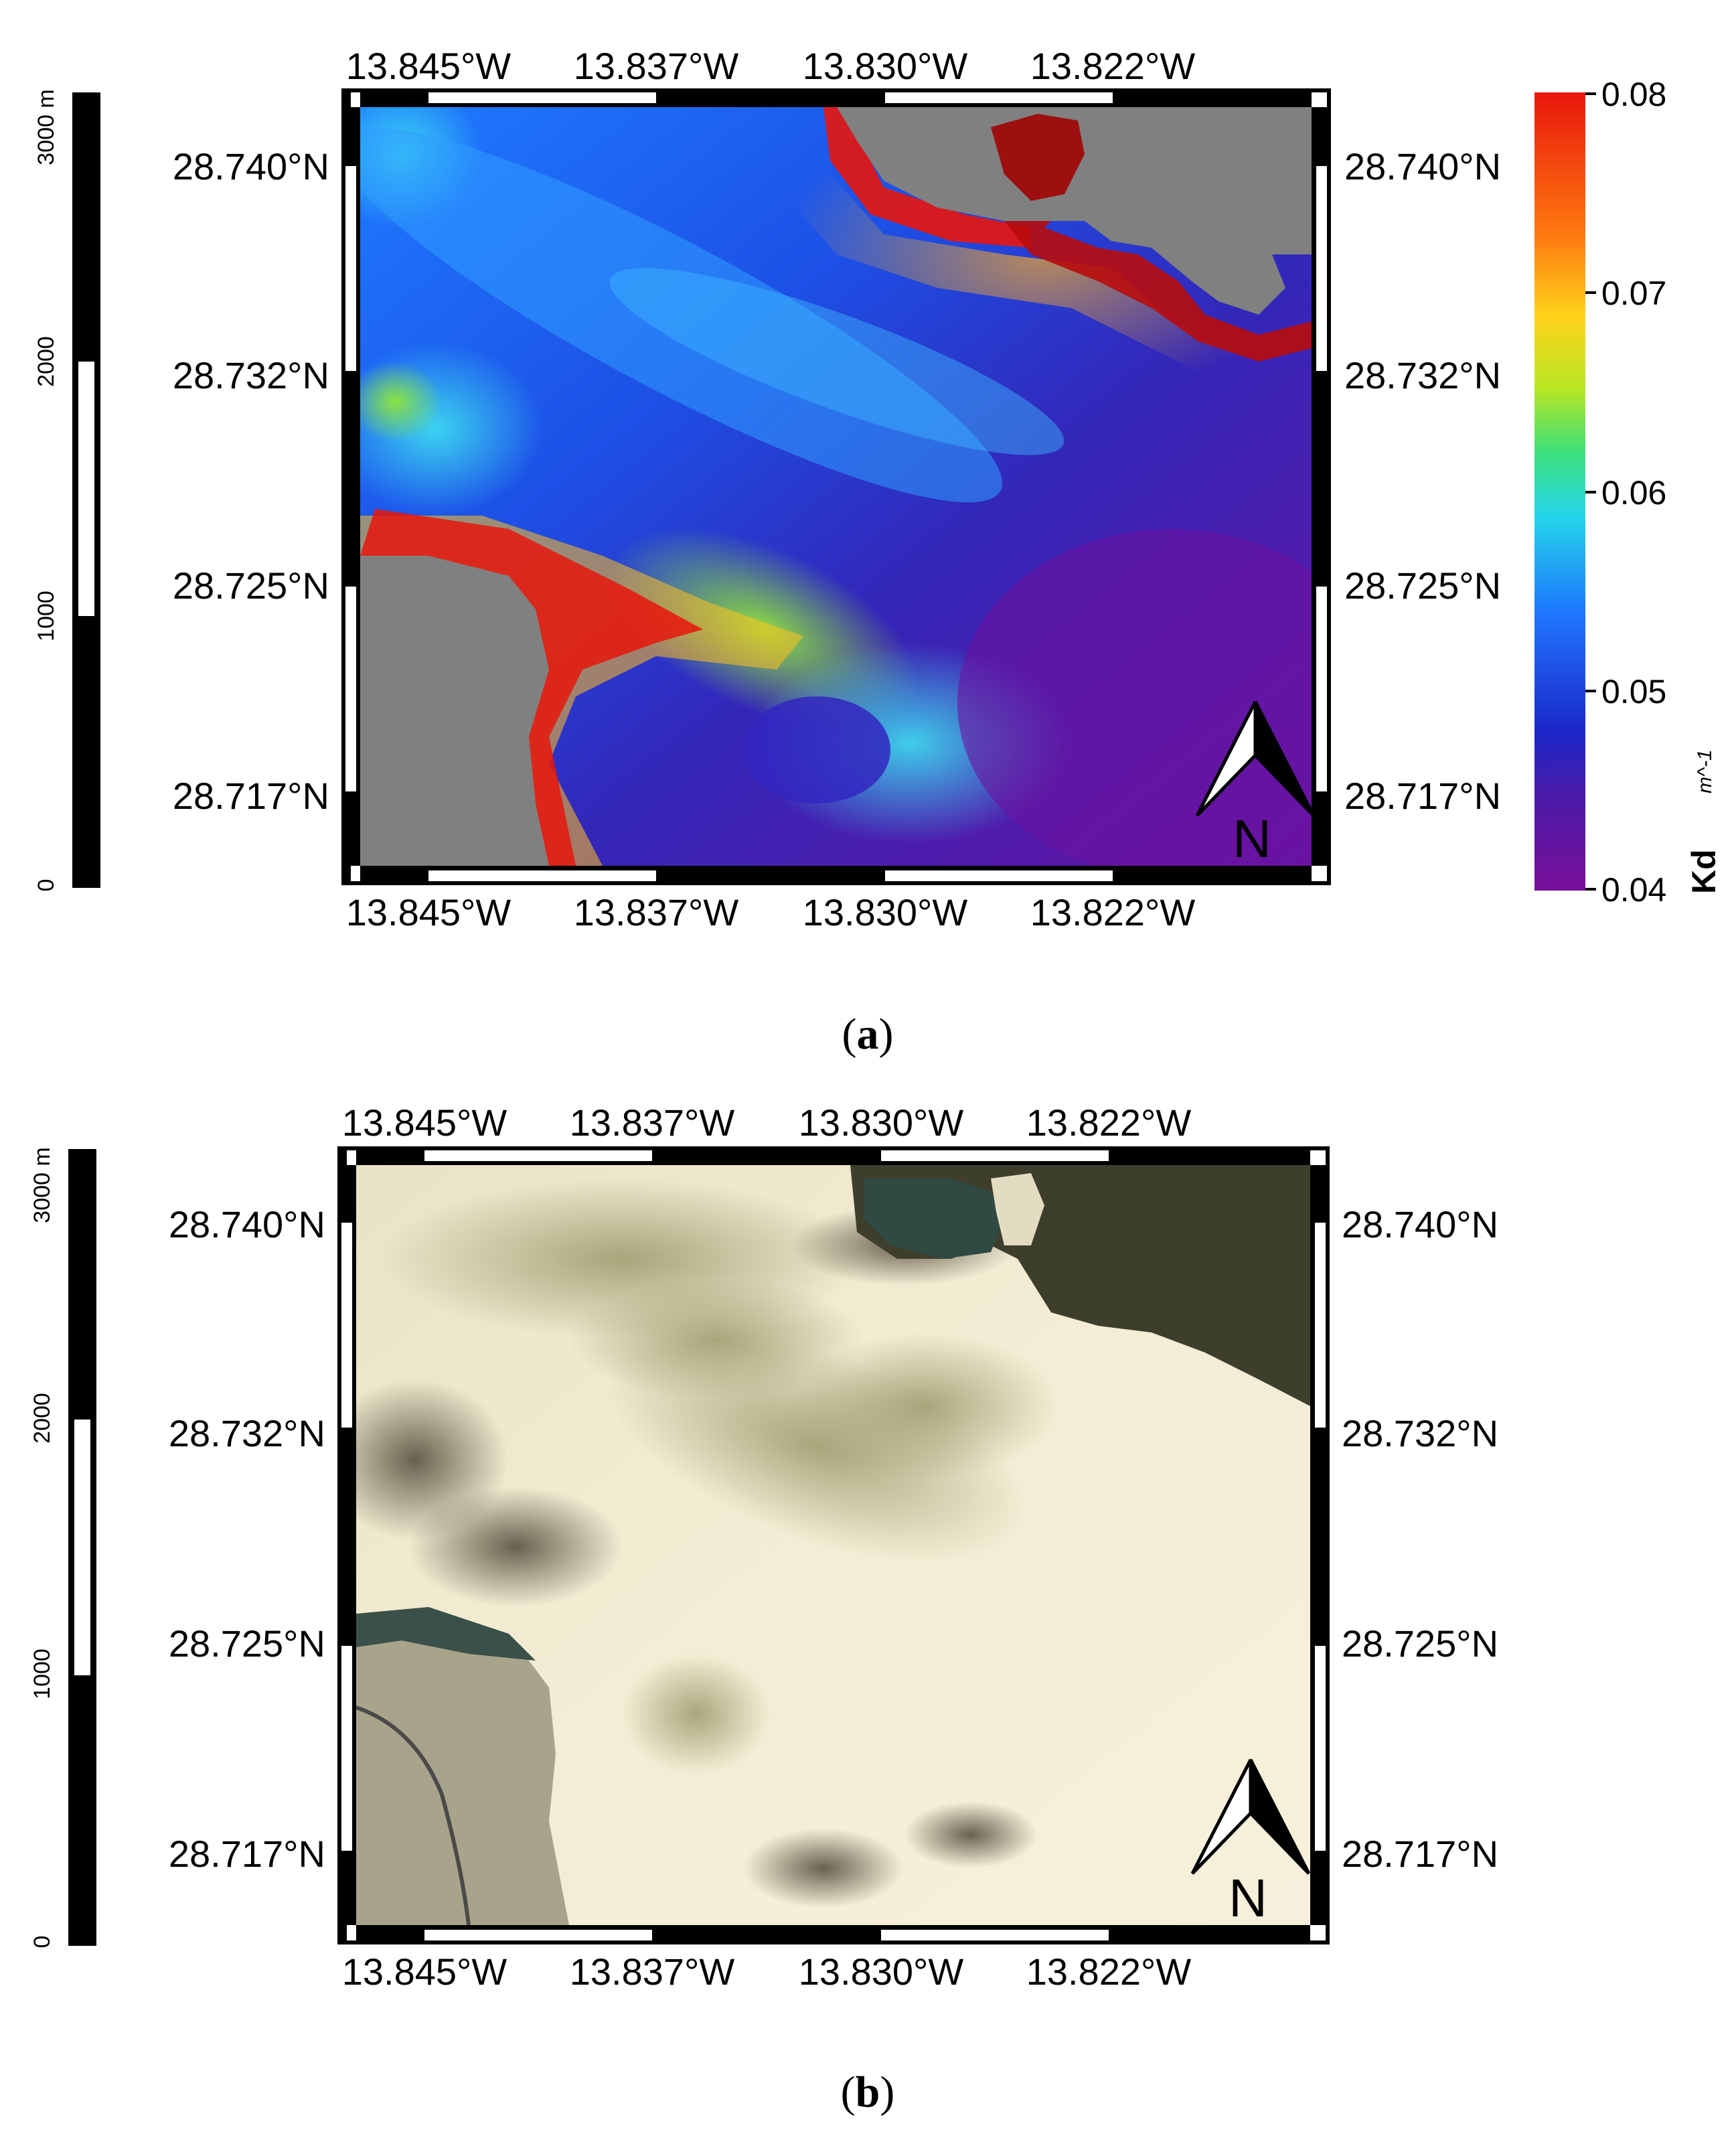 The height and width of the screenshot is (2138, 1736). What do you see at coordinates (1633, 293) in the screenshot?
I see `colorbar-tick-label: 0.07` at bounding box center [1633, 293].